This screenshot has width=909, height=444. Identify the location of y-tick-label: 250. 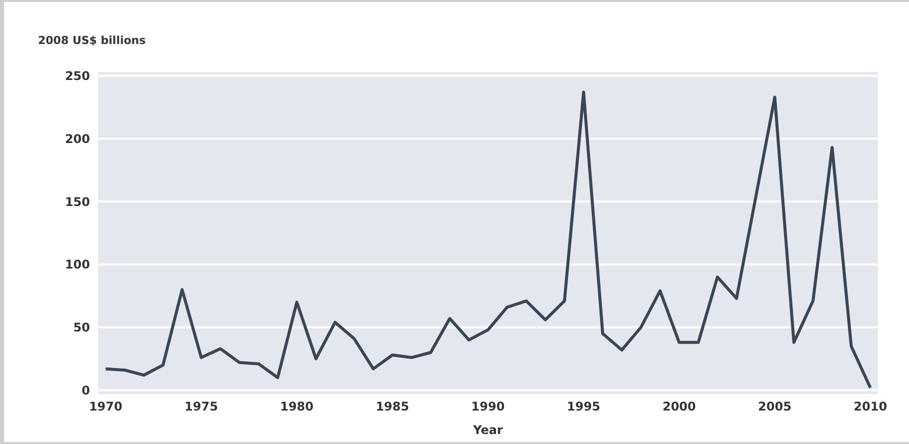
(77, 76).